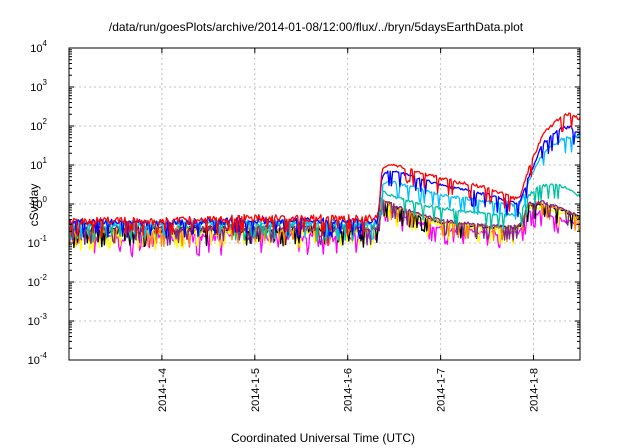  Describe the element at coordinates (44, 277) in the screenshot. I see `y-tick-exponent: -2` at that location.